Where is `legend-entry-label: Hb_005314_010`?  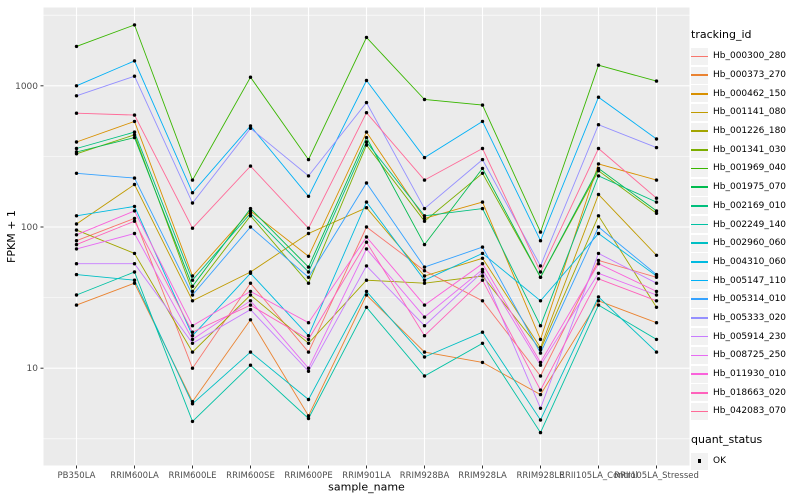
legend-entry-label: Hb_005314_010 is located at coordinates (750, 299).